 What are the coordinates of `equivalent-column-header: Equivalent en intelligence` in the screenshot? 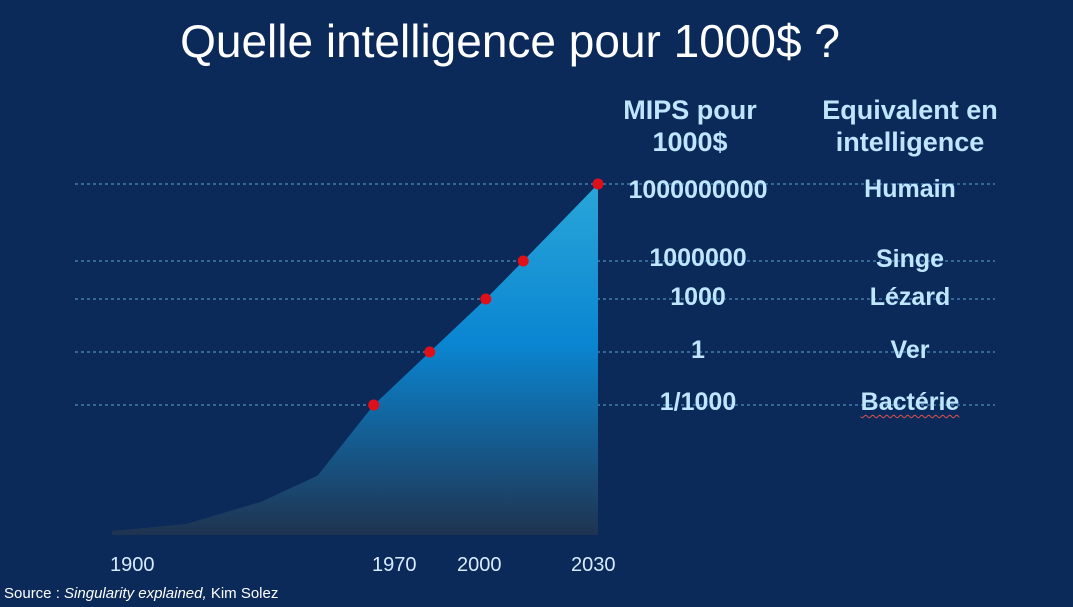 It's located at (910, 126).